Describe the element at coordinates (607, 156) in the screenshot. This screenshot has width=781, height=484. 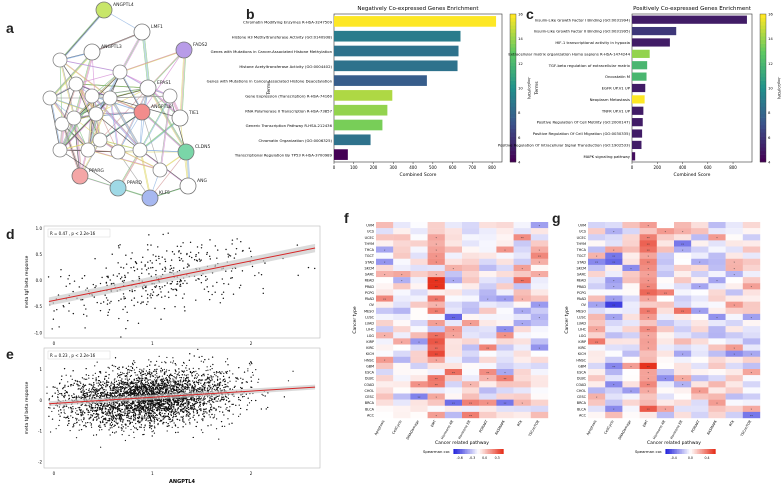
I see `bar-category-label: MAPK signaling pathway` at that location.